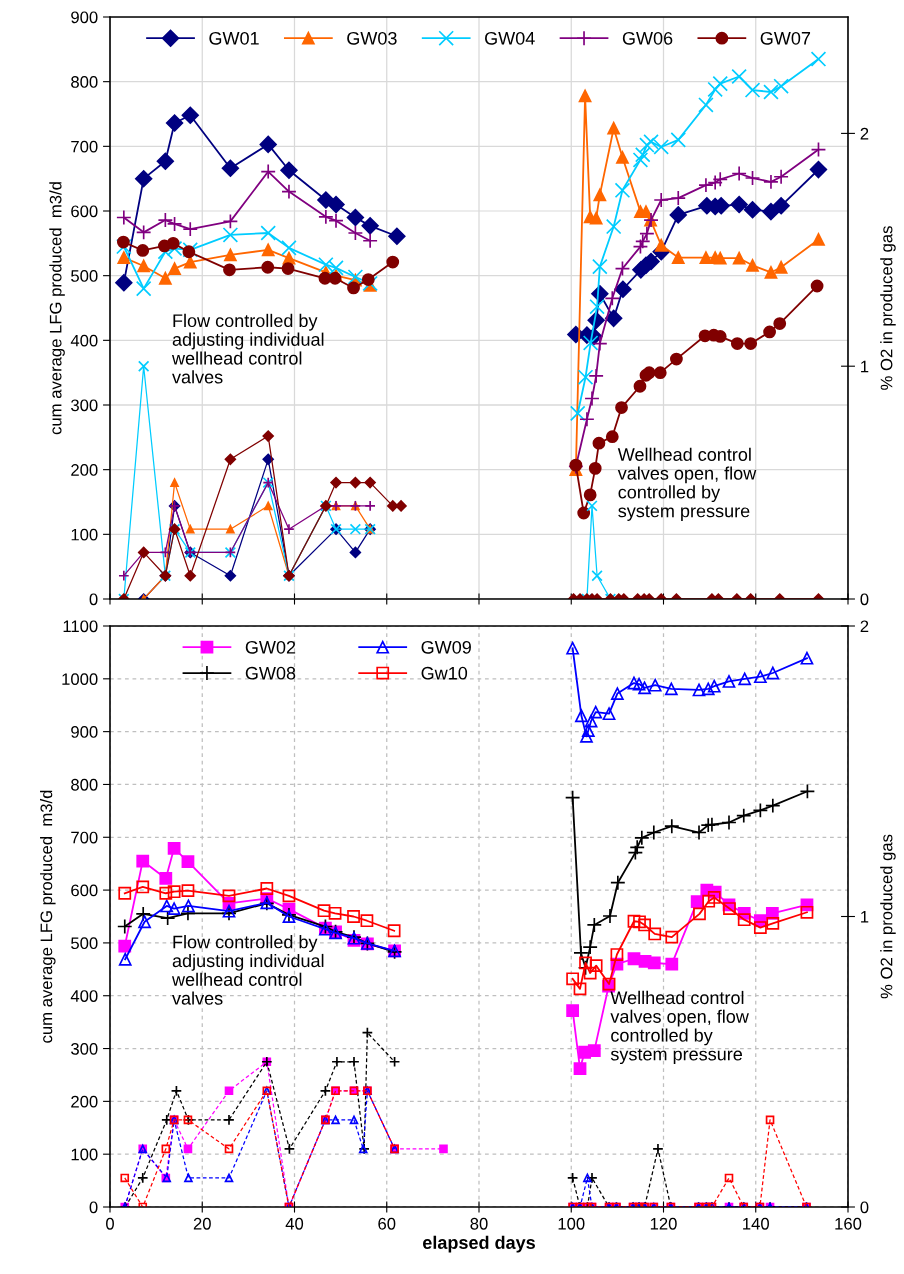  What do you see at coordinates (372, 38) in the screenshot?
I see `legend-label: GW03` at bounding box center [372, 38].